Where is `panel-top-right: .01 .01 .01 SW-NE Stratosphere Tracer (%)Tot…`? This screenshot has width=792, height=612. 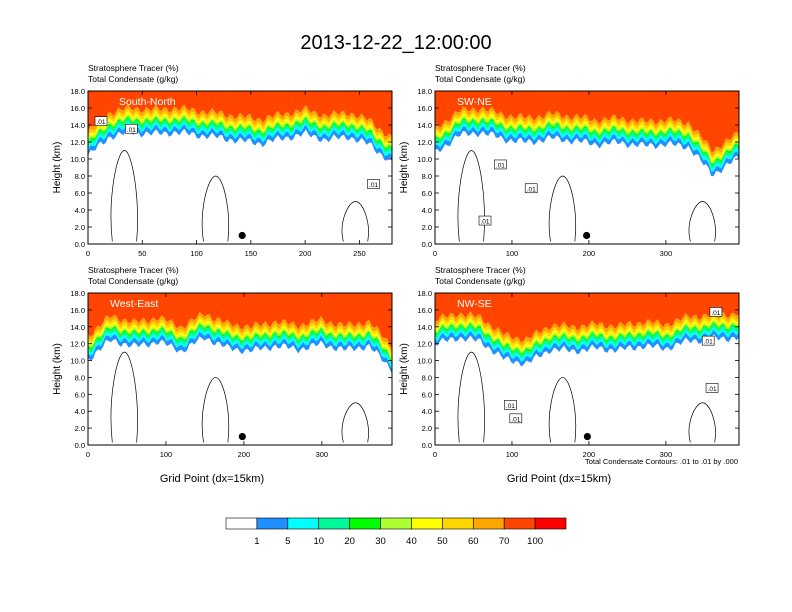
panel-top-right: .01 .01 .01 SW-NE Stratosphere Tracer (%)Tot… is located at coordinates (569, 160).